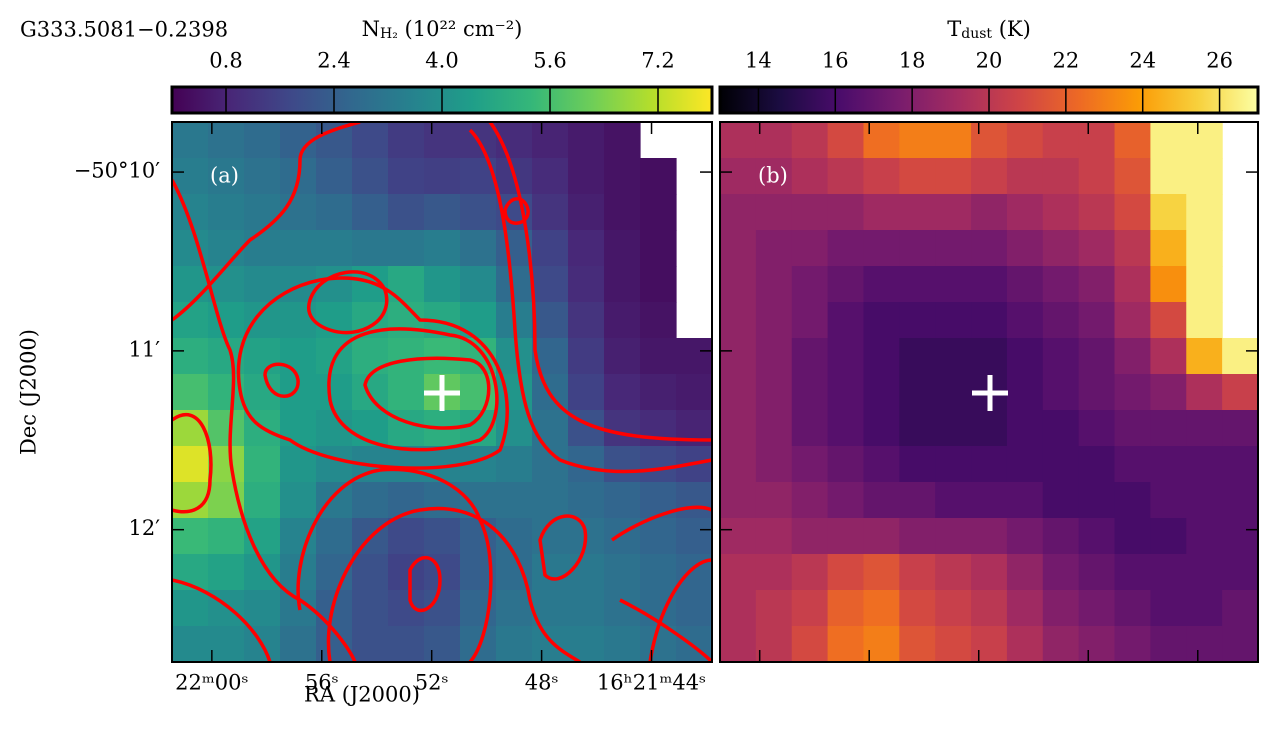  I want to click on y-tick-label: 11′, so click(145, 349).